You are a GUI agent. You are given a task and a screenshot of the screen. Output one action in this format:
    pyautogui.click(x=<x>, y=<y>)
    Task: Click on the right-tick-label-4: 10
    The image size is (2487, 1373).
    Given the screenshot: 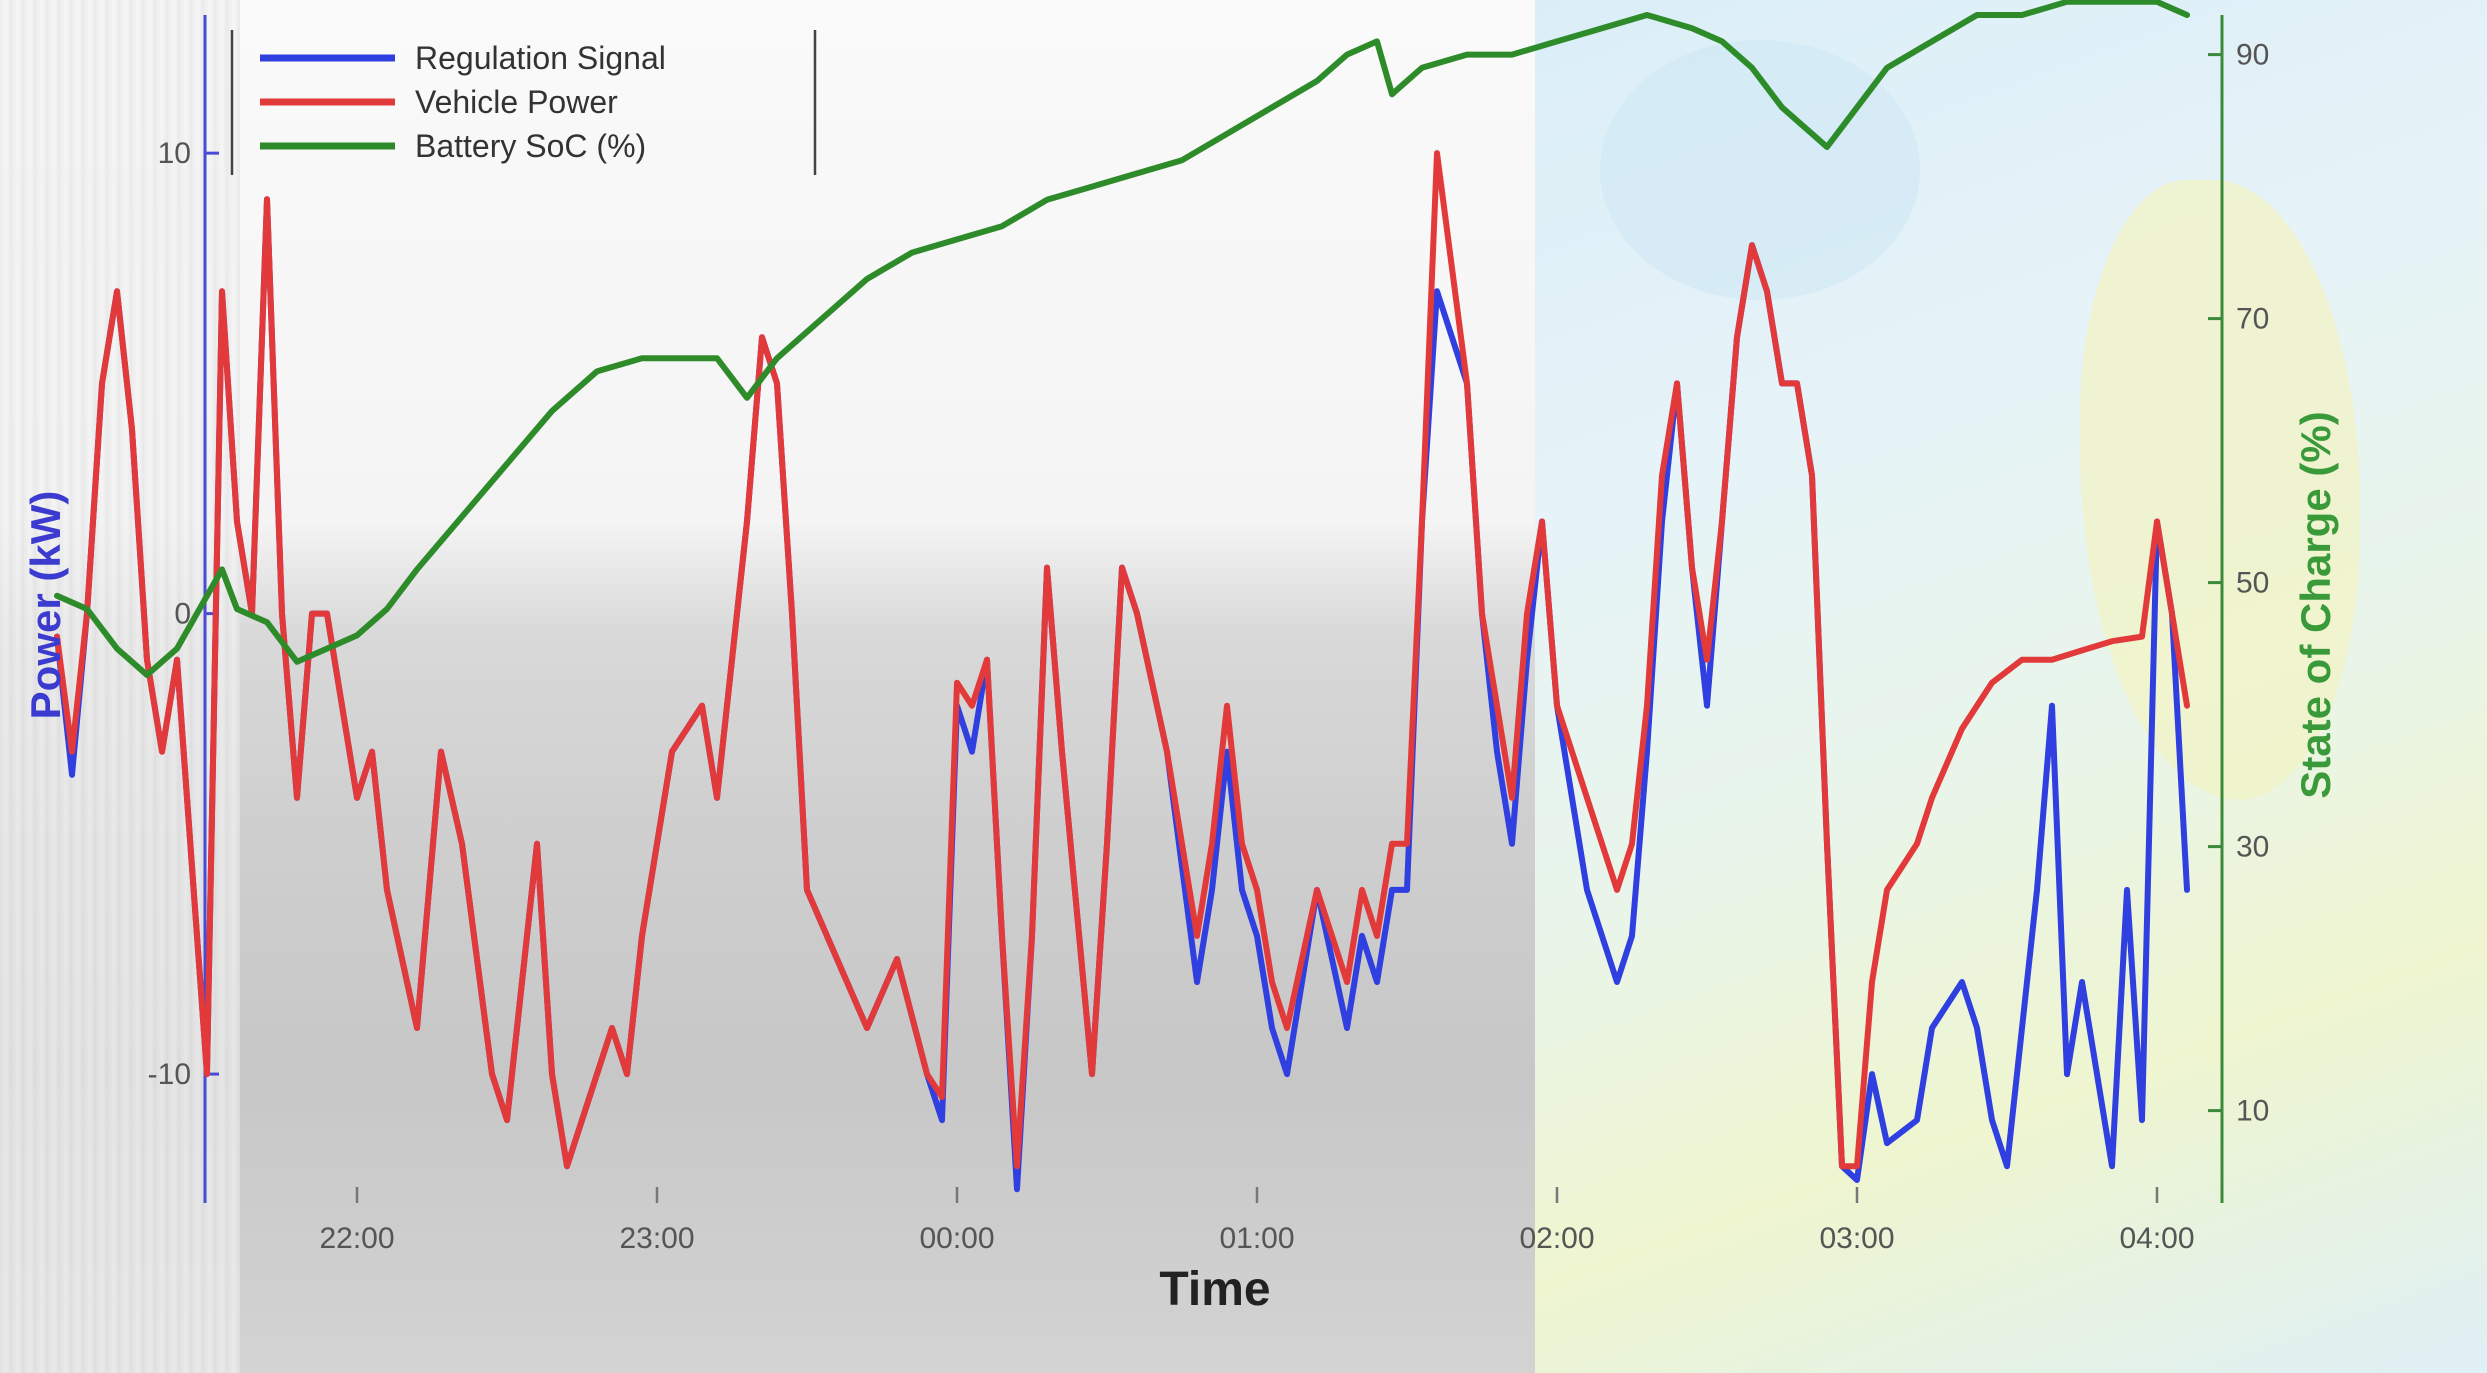 What is the action you would take?
    pyautogui.click(x=2252, y=1111)
    